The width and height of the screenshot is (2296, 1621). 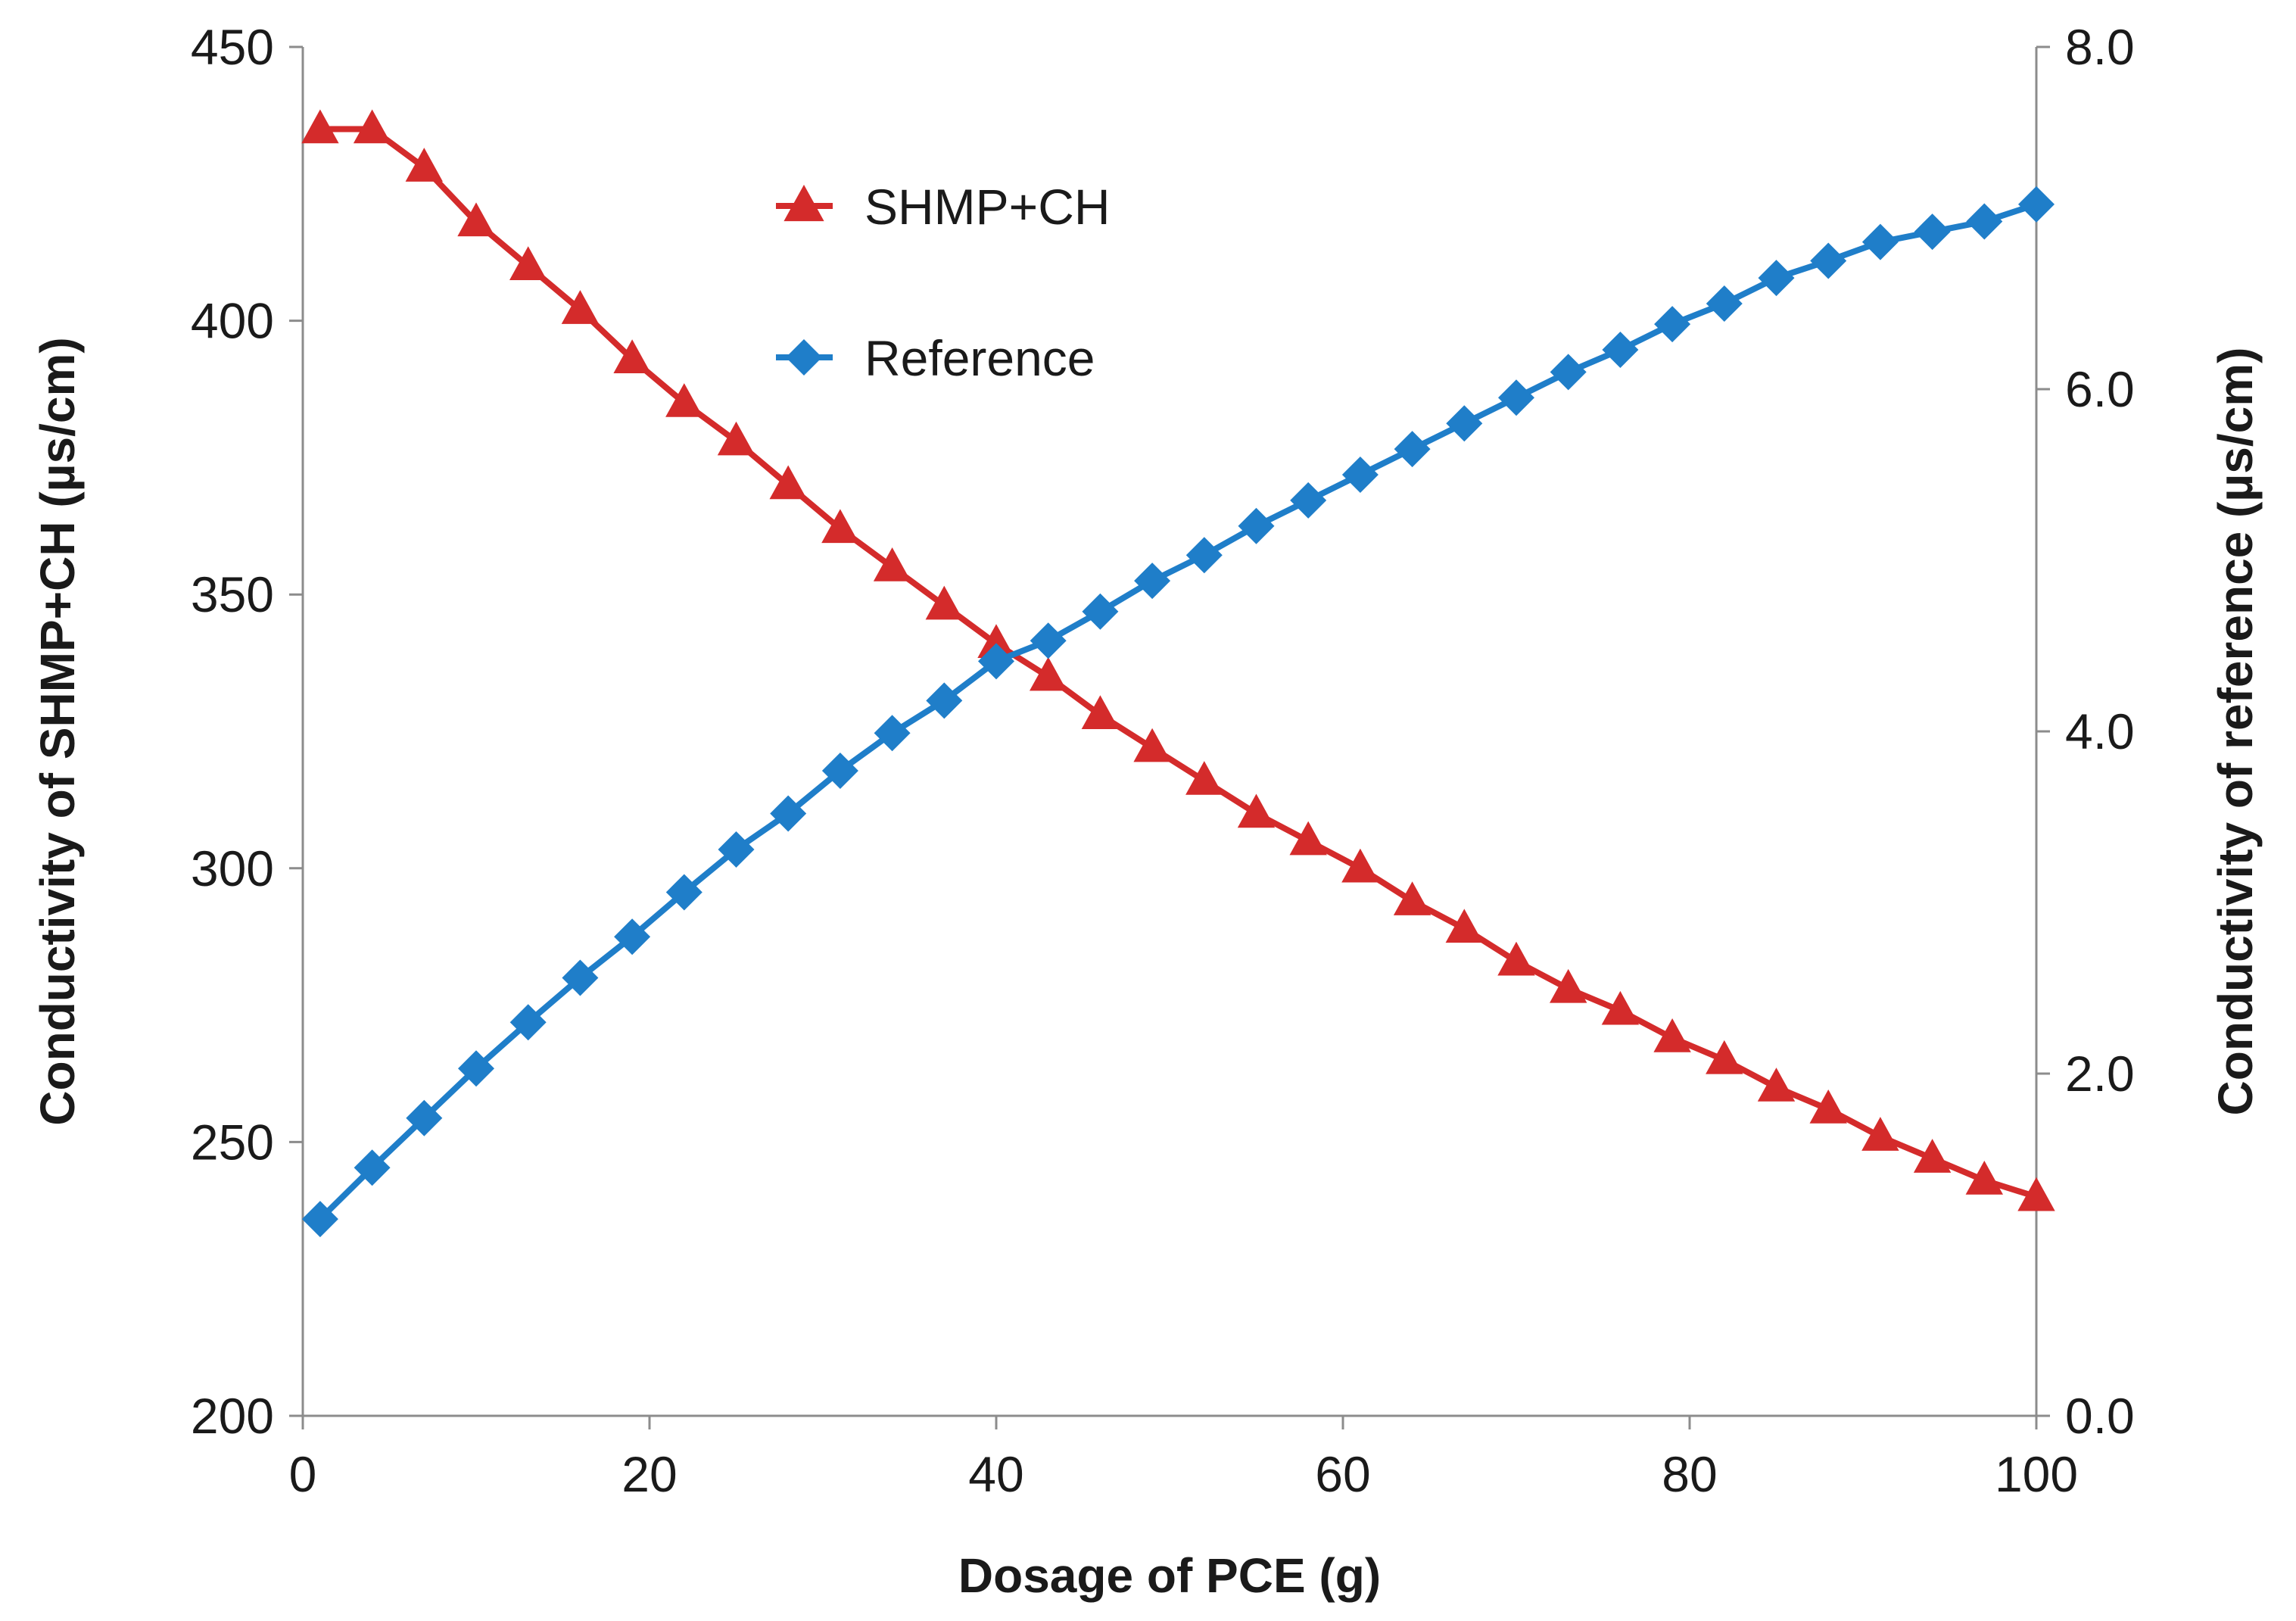 I want to click on legend-item-reference: Reference, so click(x=935, y=358).